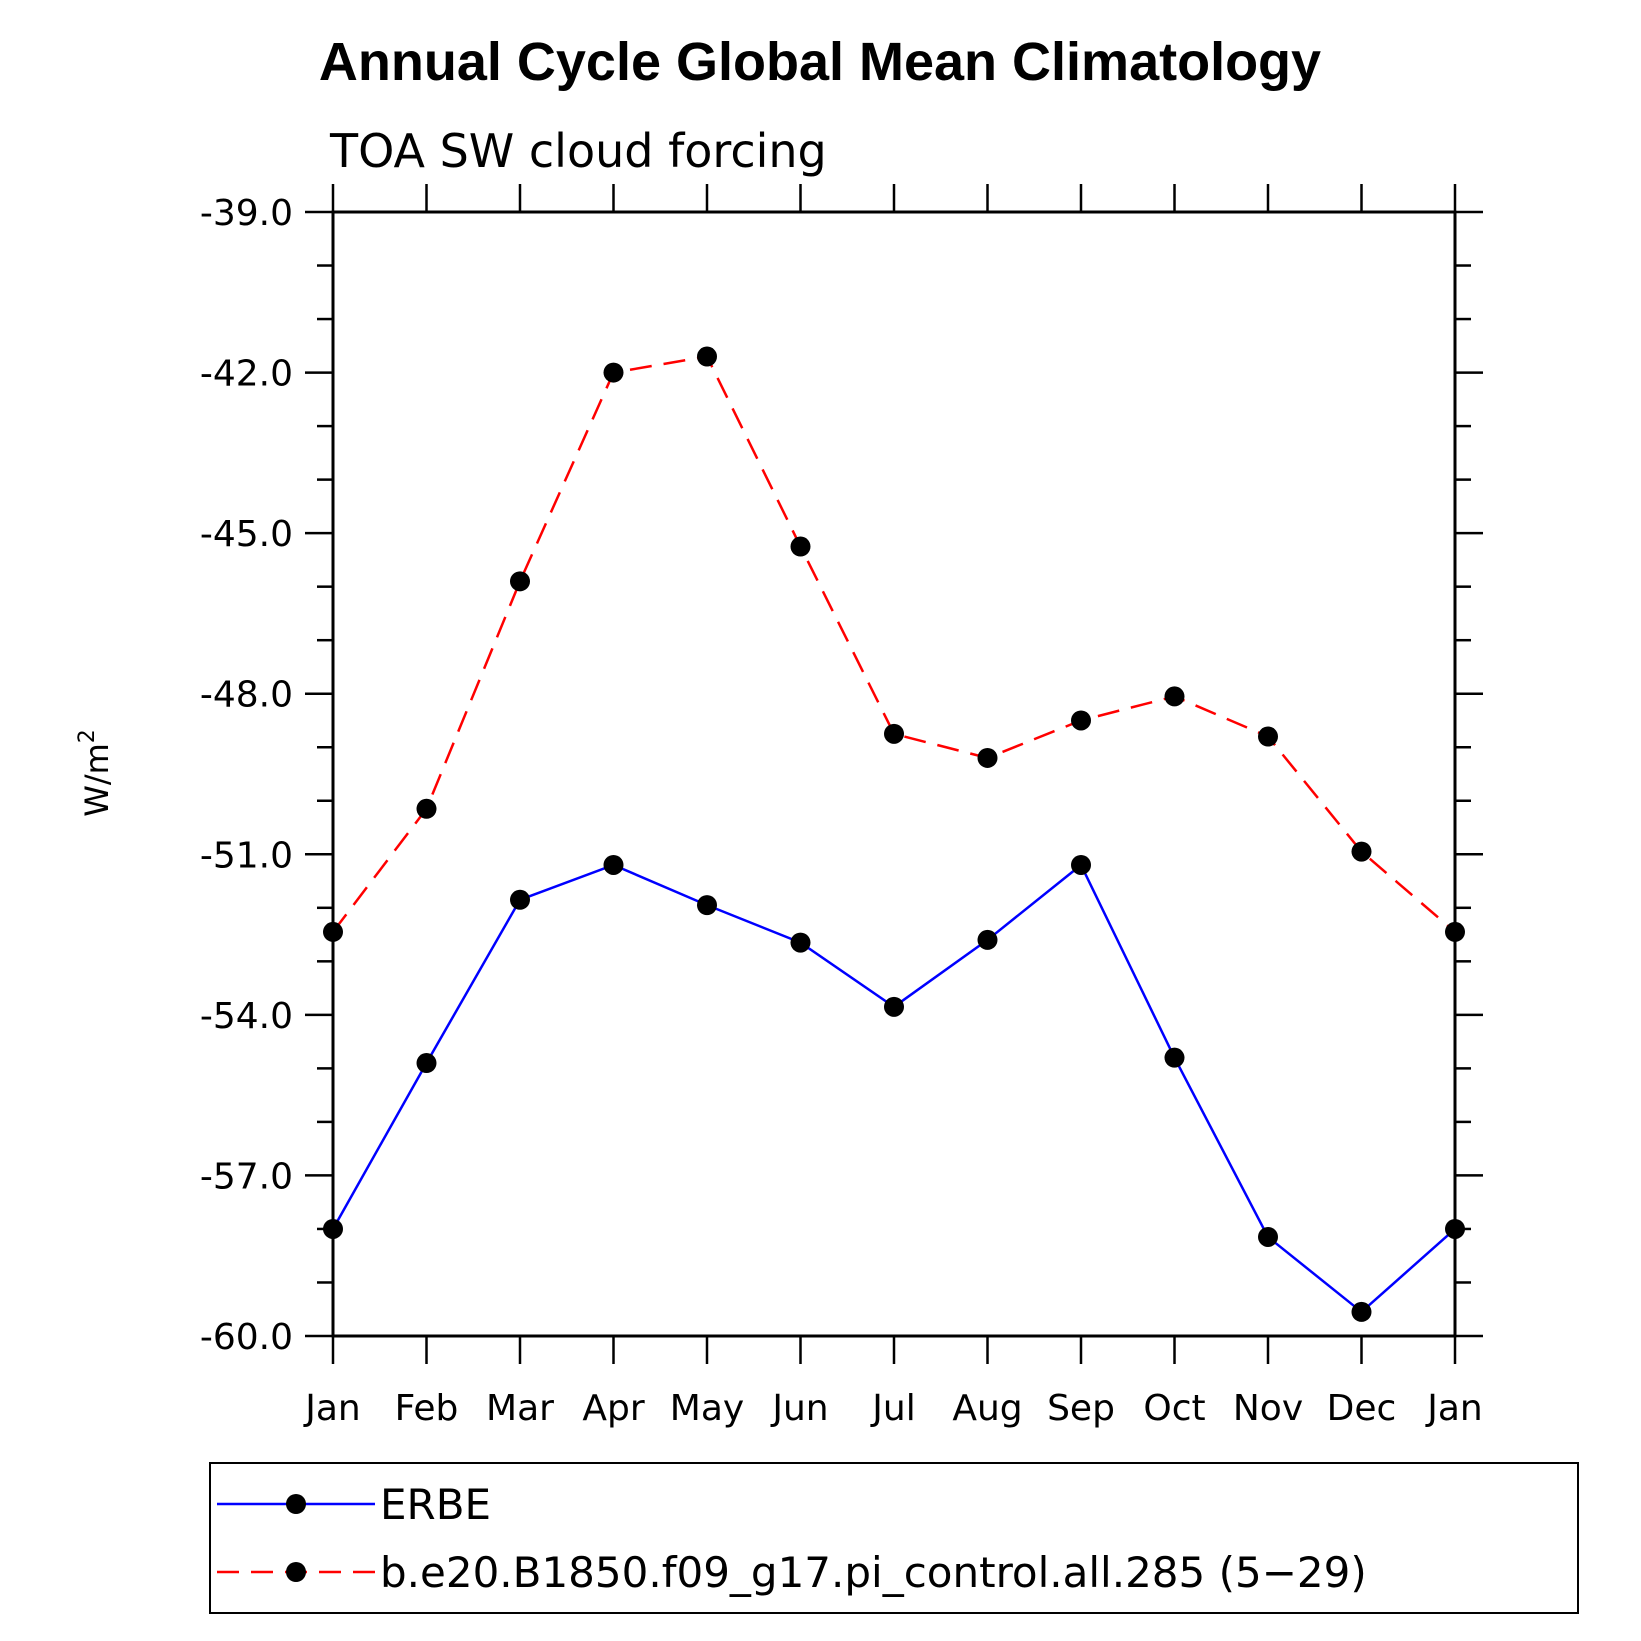 This screenshot has width=1641, height=1641. What do you see at coordinates (97, 780) in the screenshot?
I see `y-axis-label-text: W/m` at bounding box center [97, 780].